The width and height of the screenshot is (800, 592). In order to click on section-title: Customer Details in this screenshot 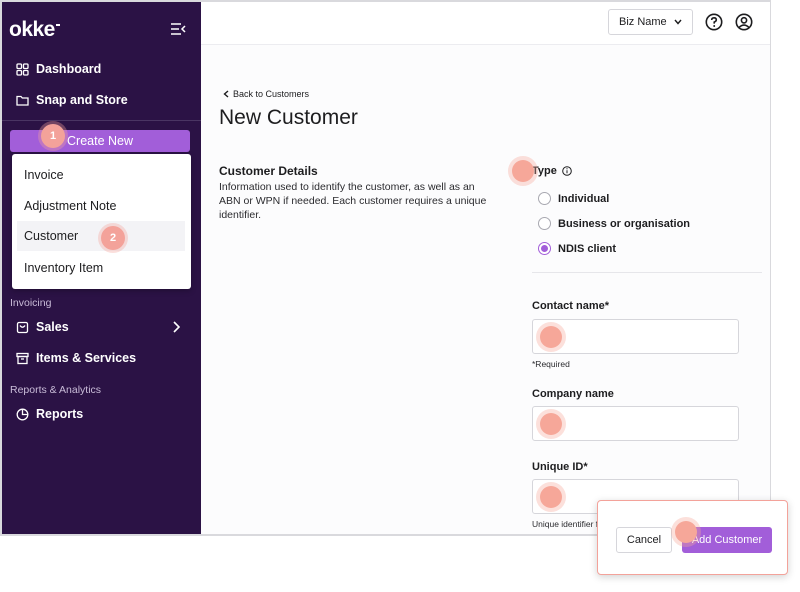, I will do `click(268, 171)`.